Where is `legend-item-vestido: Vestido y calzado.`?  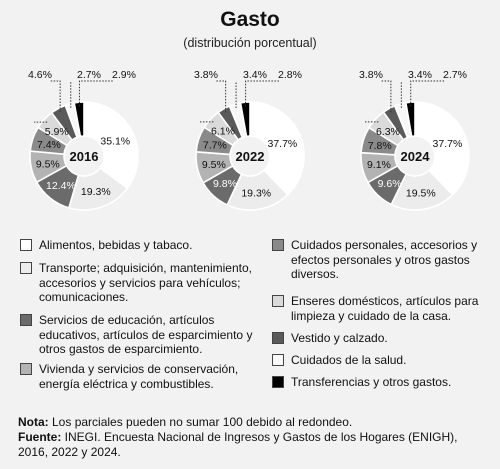
legend-item-vestido: Vestido y calzado. is located at coordinates (378, 338).